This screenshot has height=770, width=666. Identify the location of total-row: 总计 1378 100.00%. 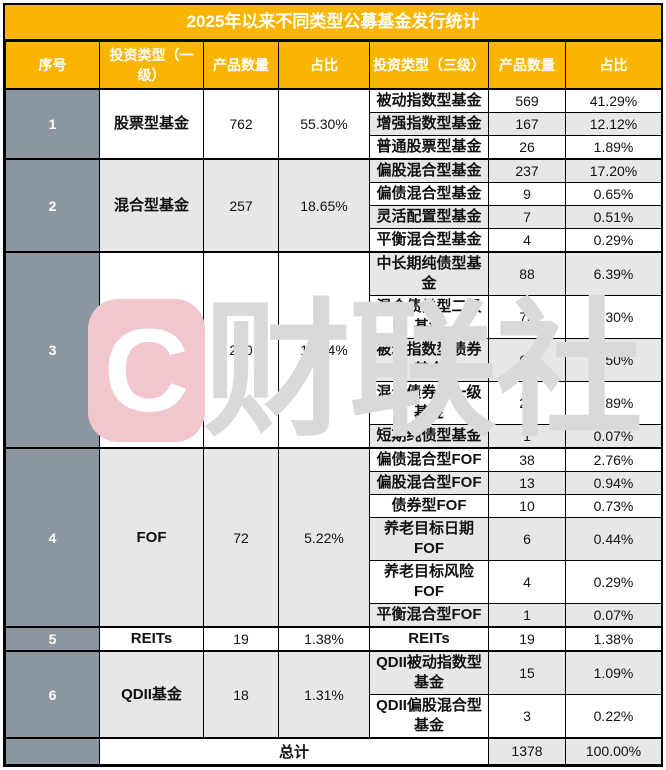
(333, 751).